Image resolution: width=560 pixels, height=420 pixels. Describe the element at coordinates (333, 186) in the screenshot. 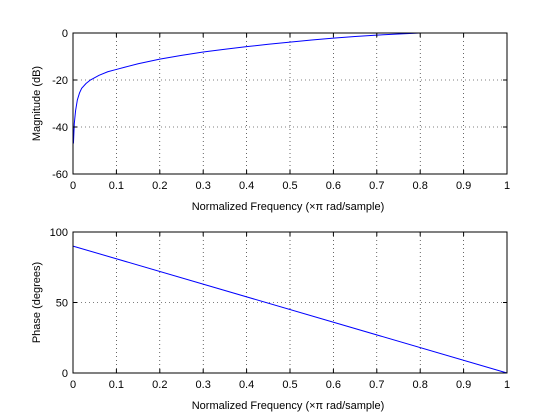

I see `magnitude-x-tick-label: 0.6` at that location.